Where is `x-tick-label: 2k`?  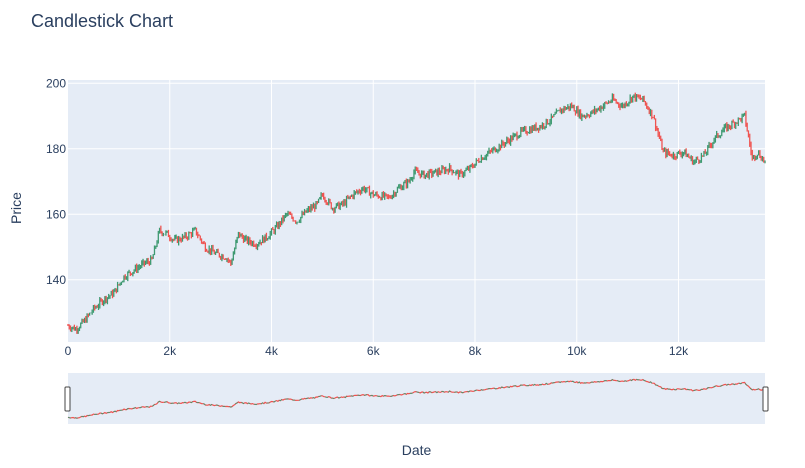 x-tick-label: 2k is located at coordinates (170, 351).